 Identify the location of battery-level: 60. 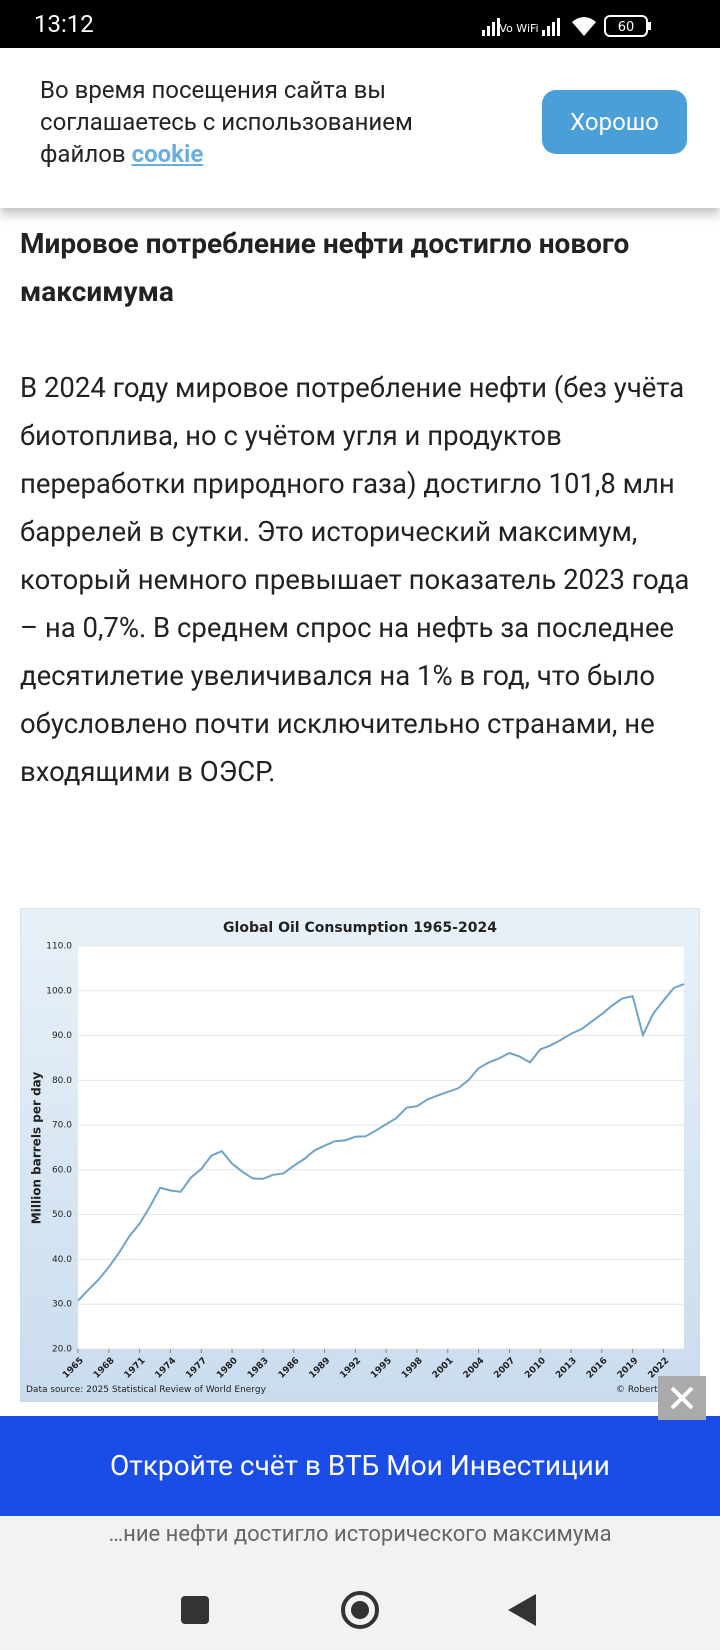
(626, 27).